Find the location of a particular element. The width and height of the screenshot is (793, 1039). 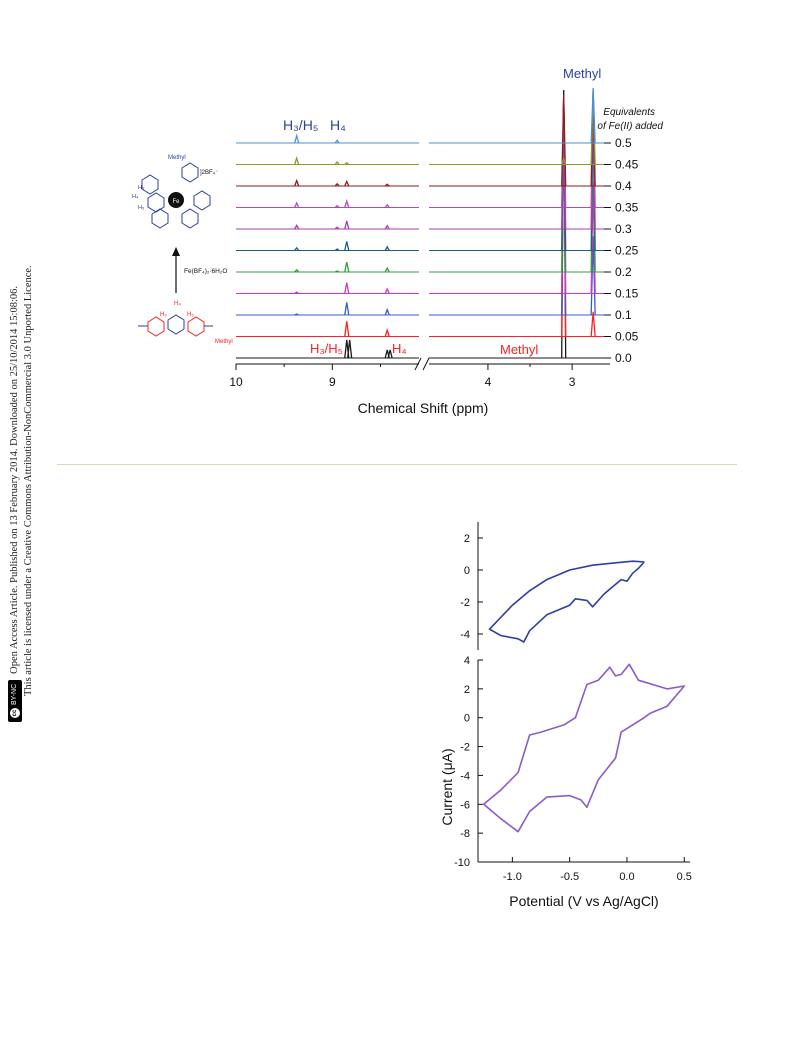

cv-x-tick-label: -0.5 is located at coordinates (569, 877).